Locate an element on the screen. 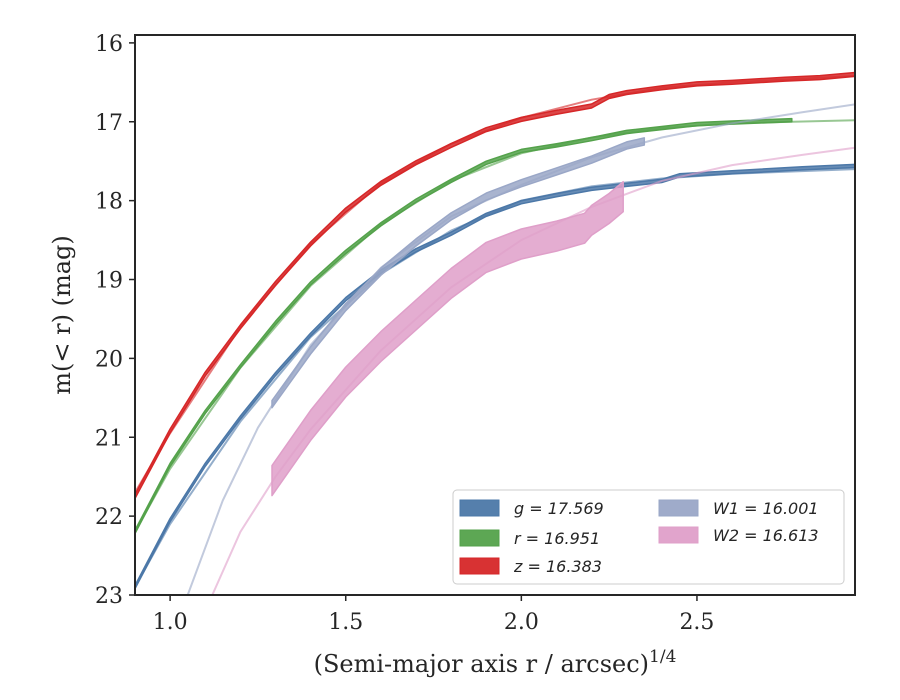 The image size is (900, 700). y-tick-label: 22 is located at coordinates (109, 517).